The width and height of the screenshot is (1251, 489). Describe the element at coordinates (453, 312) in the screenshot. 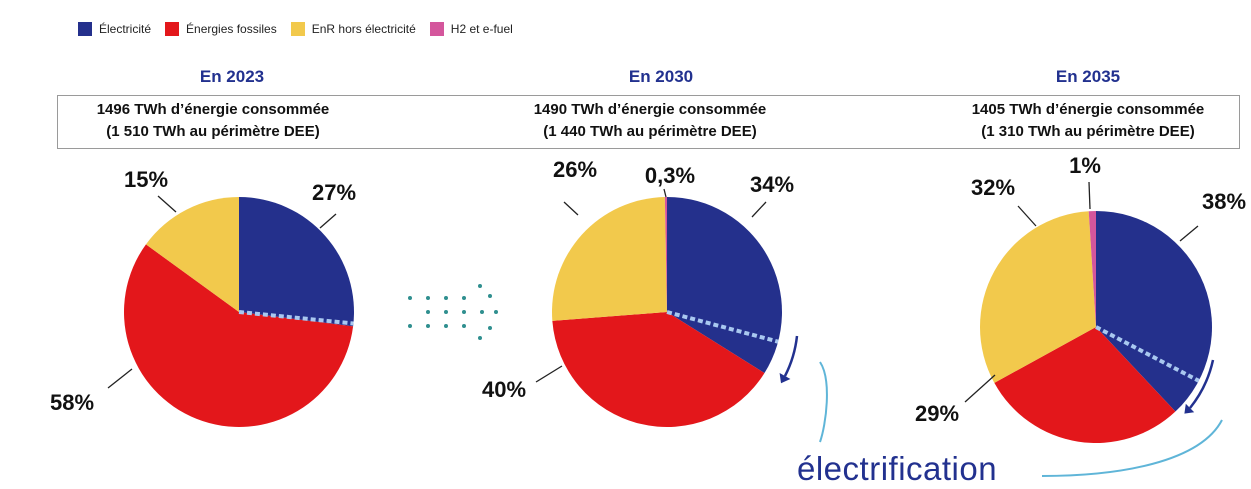

I see `transition-arrow-dots` at that location.